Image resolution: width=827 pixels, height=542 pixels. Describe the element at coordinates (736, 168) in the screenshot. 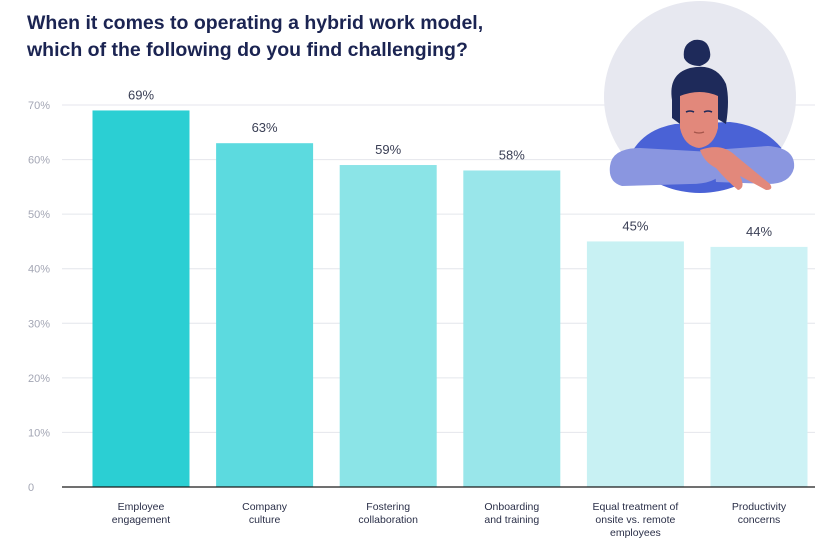

I see `hand` at that location.